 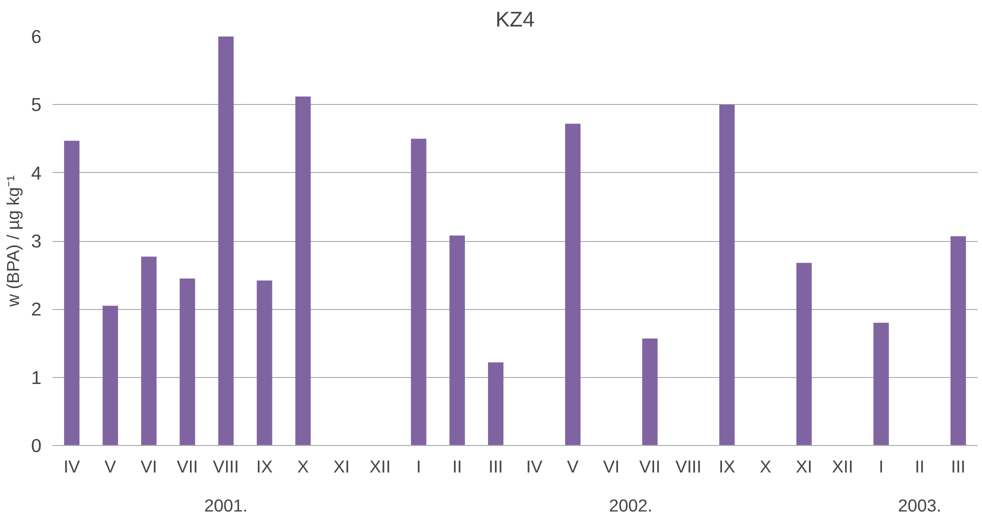 I want to click on y-tick-label: 6, so click(x=36, y=36).